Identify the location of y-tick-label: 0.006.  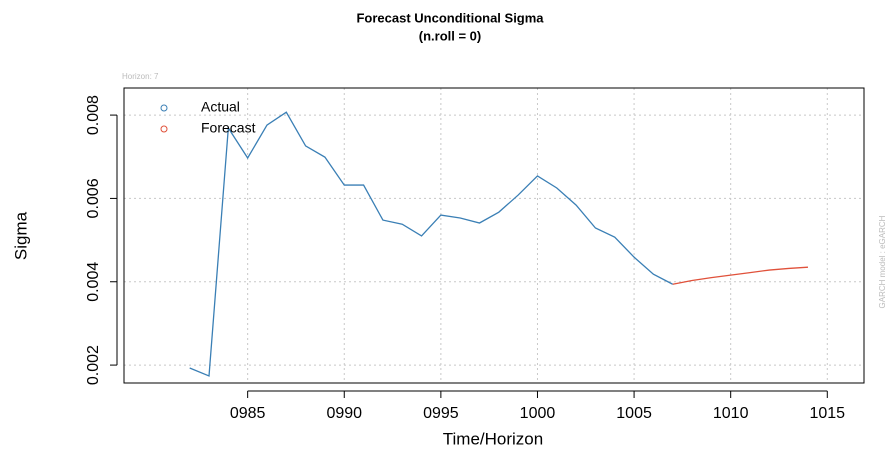
(93, 198).